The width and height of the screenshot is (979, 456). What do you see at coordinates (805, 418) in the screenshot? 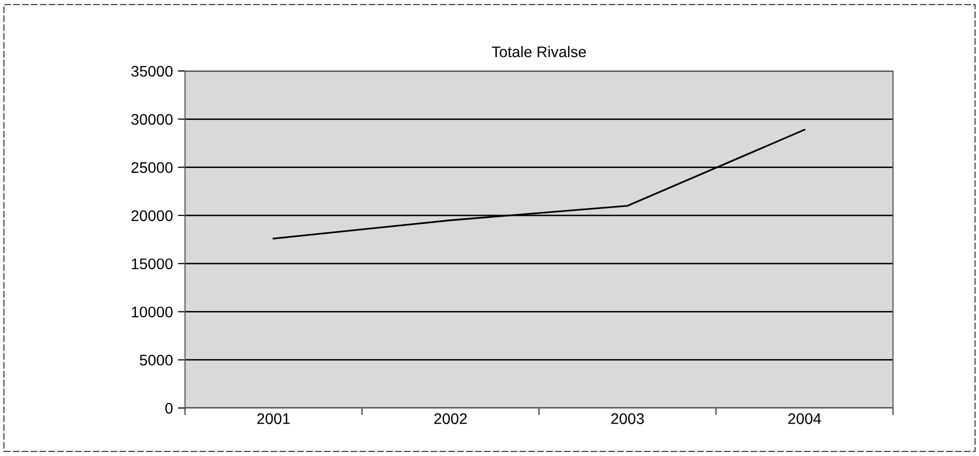
I see `x-tick-label: 2004` at bounding box center [805, 418].